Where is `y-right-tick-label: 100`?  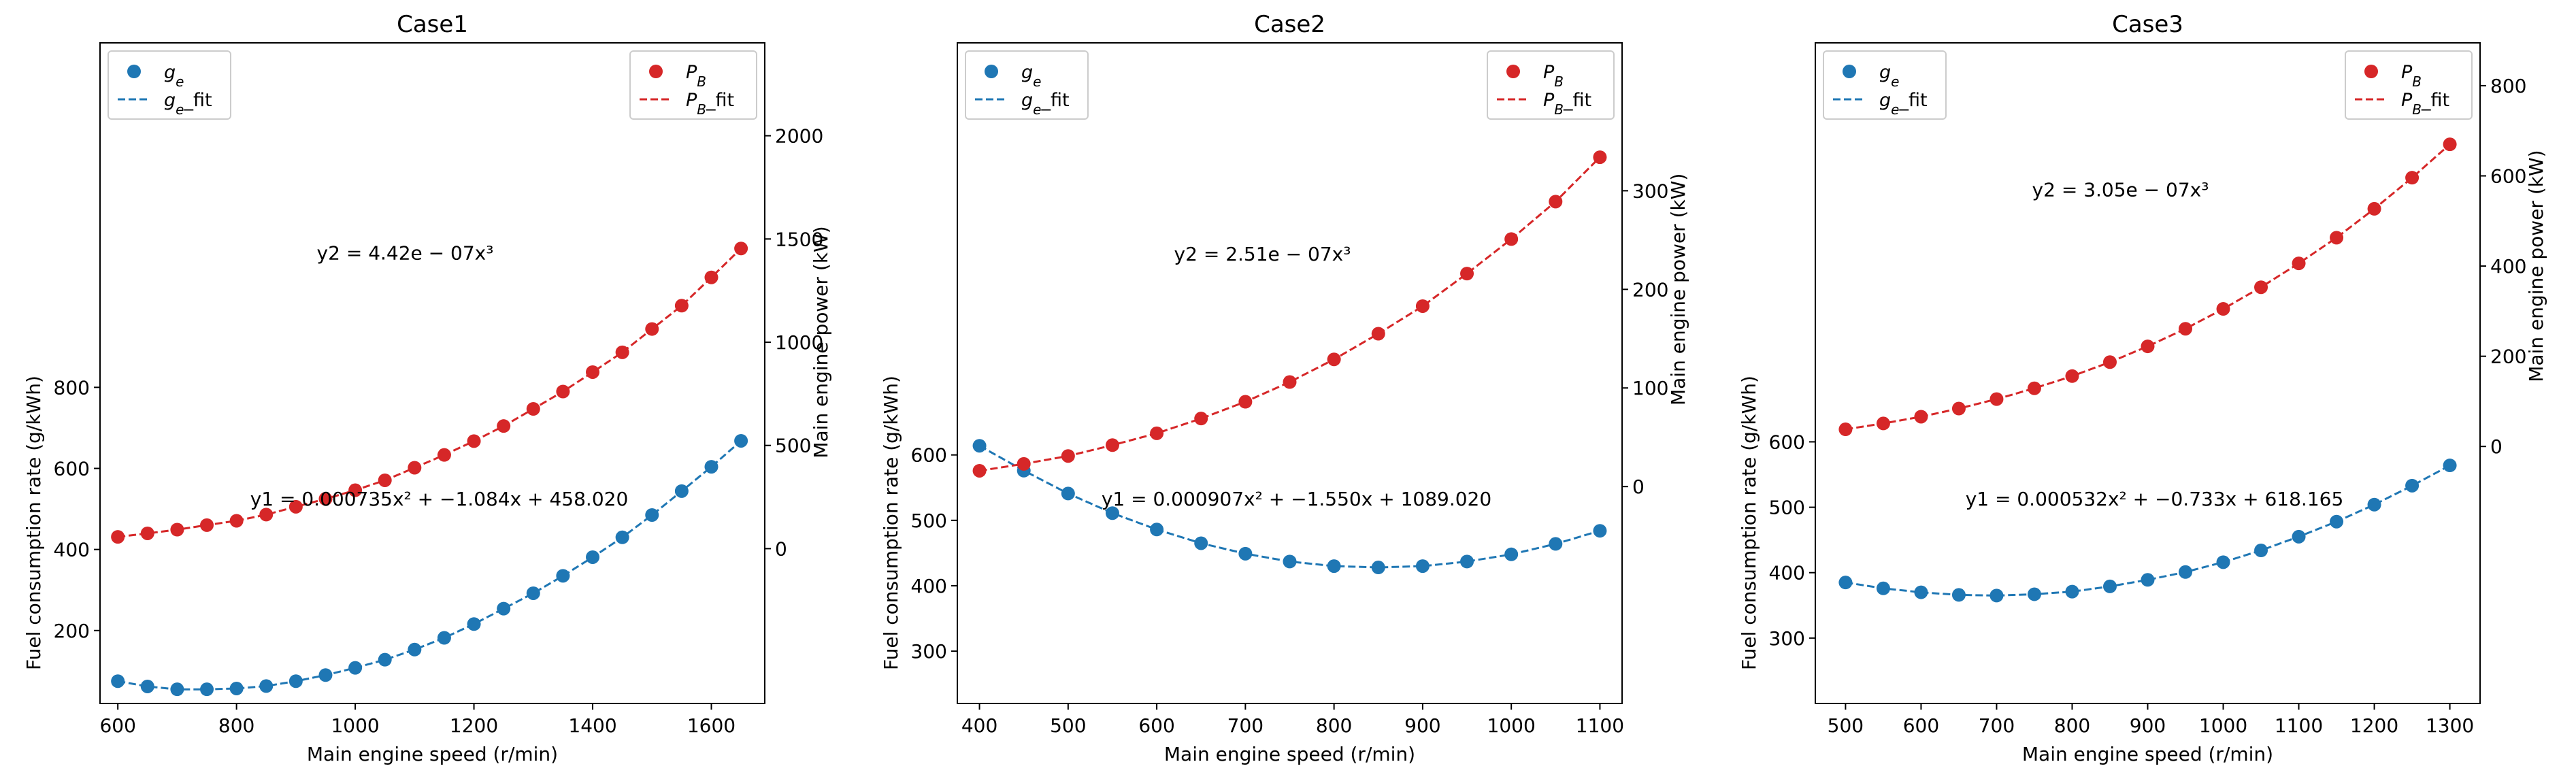 y-right-tick-label: 100 is located at coordinates (1650, 388).